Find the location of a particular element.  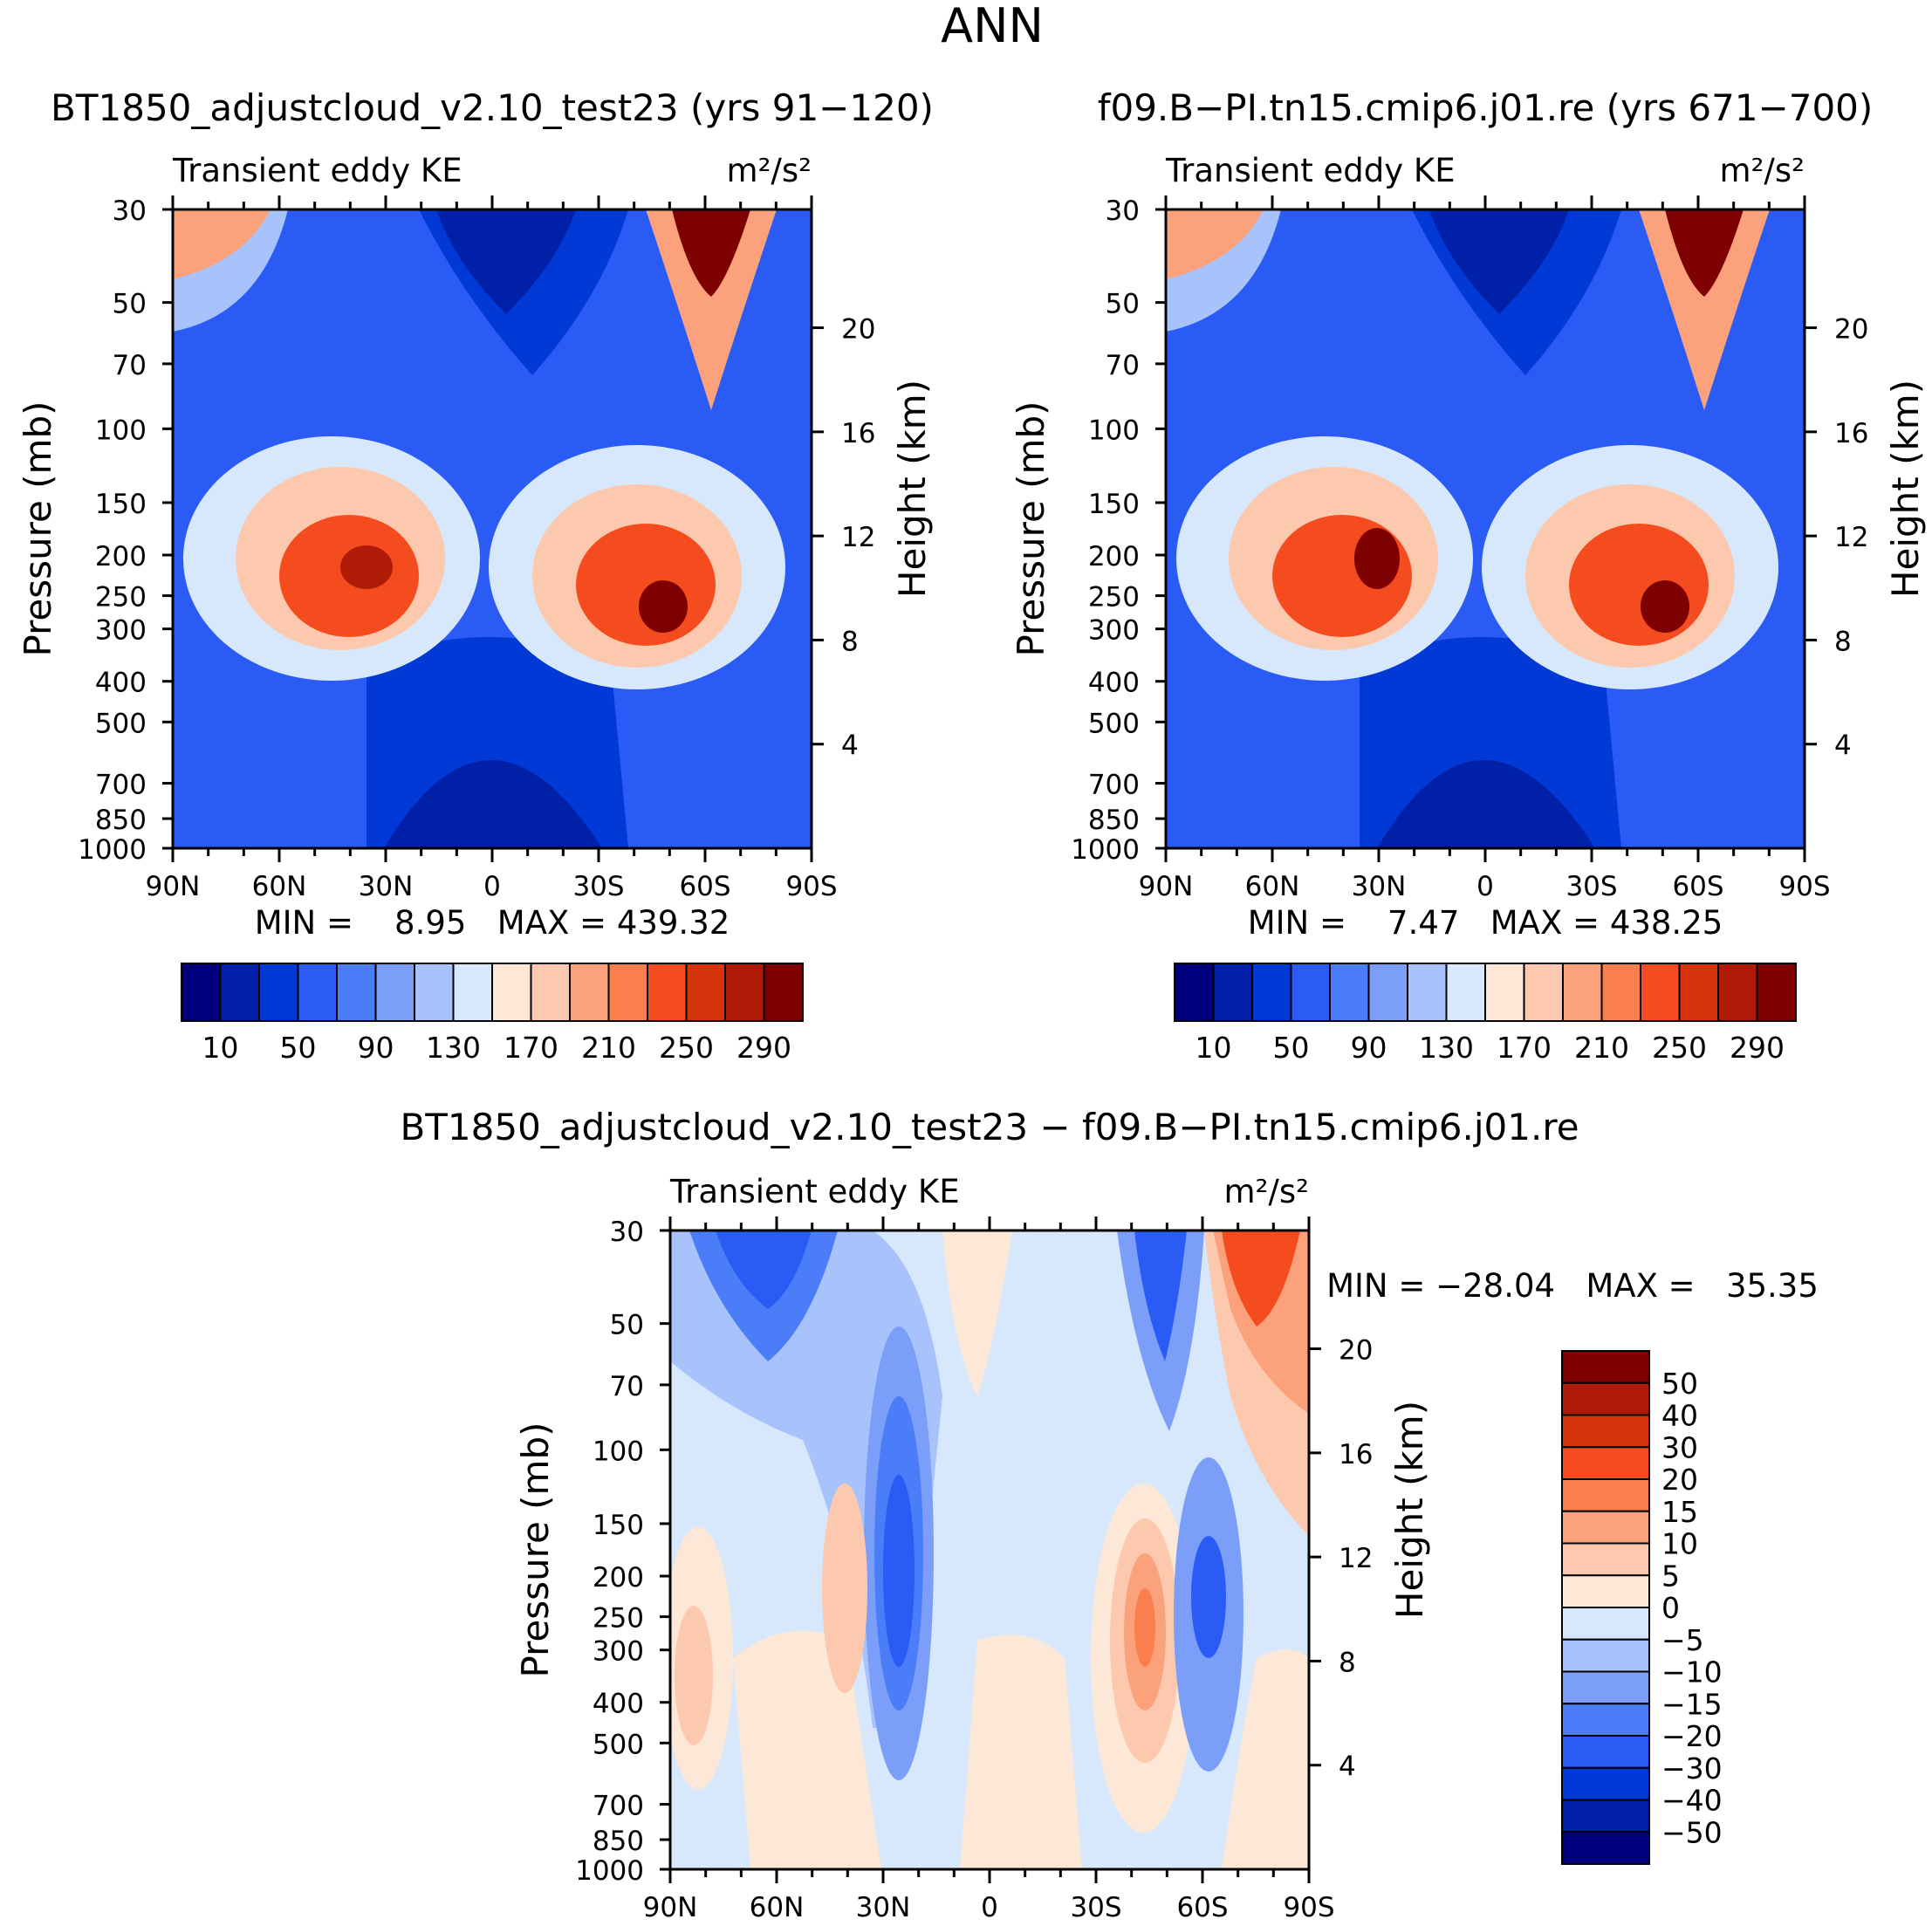

panel-1-colorbar: 10 50 90 130 170 210 250 290 is located at coordinates (492, 1014).